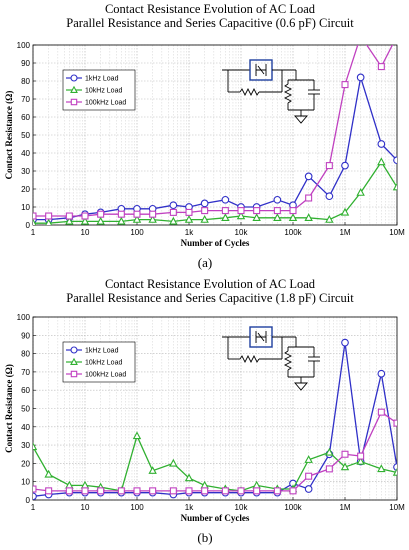 This screenshot has height=550, width=409. Describe the element at coordinates (24, 45) in the screenshot. I see `y-tick-label: 100` at that location.